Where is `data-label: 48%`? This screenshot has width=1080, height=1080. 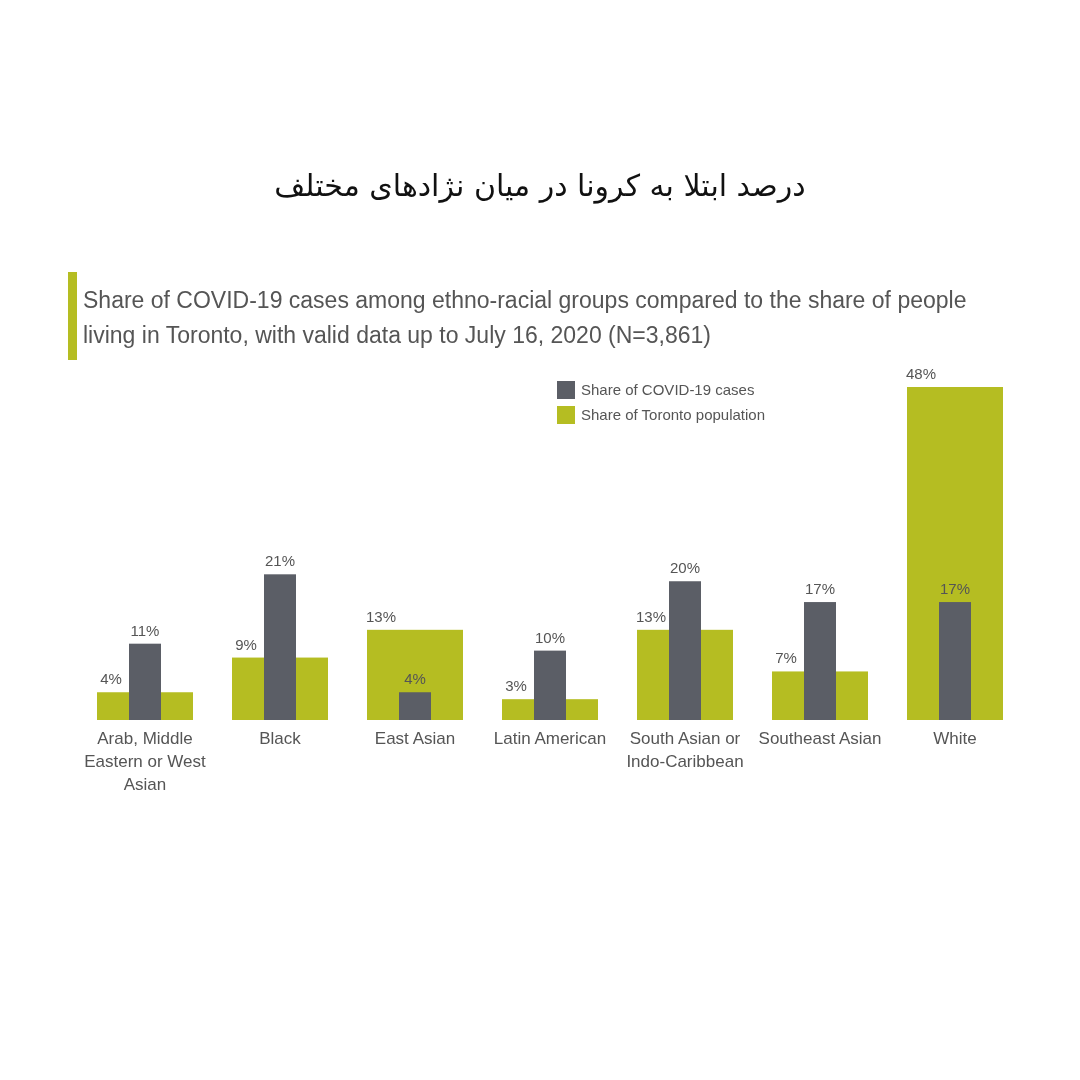 data-label: 48% is located at coordinates (921, 373).